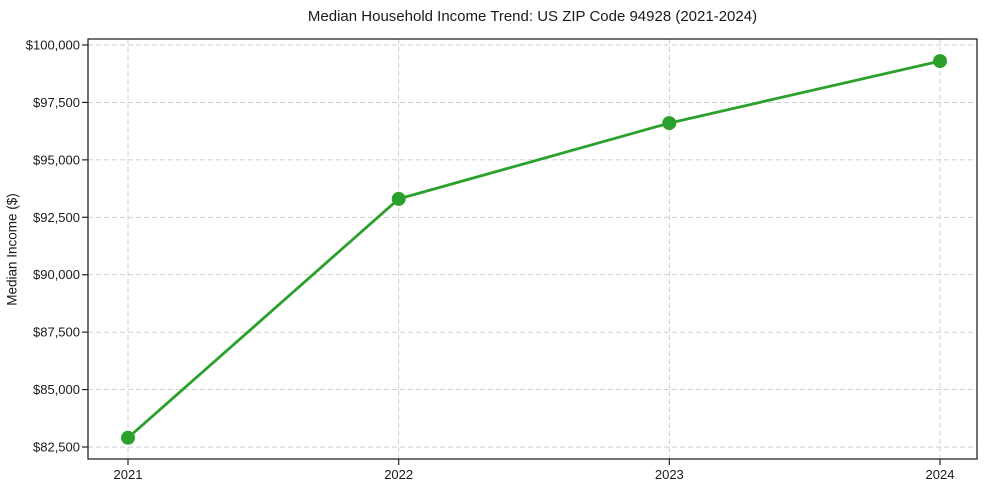  What do you see at coordinates (128, 437) in the screenshot?
I see `data-point-2021` at bounding box center [128, 437].